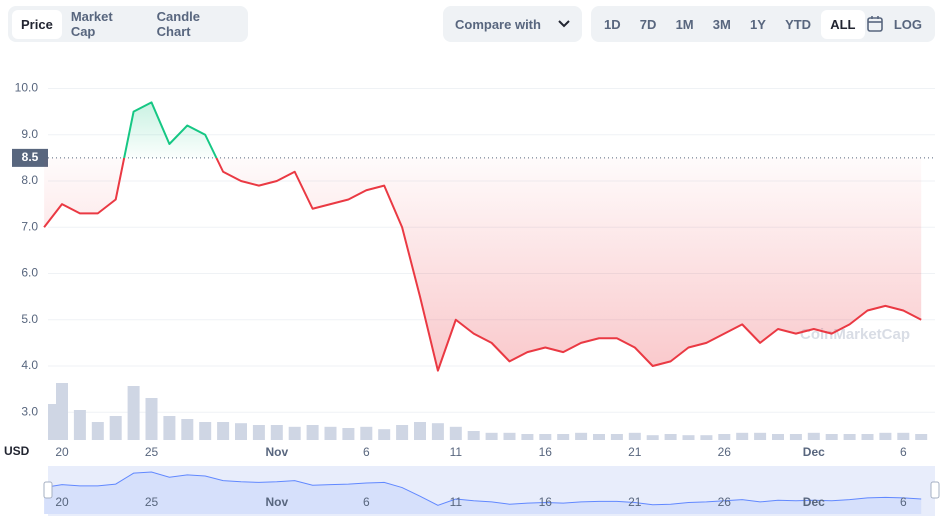  Describe the element at coordinates (546, 452) in the screenshot. I see `x-tick-label: 16` at that location.